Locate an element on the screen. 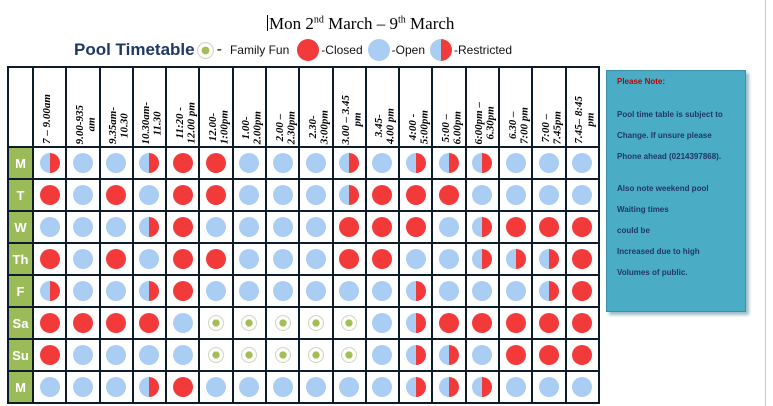 The image size is (773, 406). note-line: Phone ahead (0214397868). is located at coordinates (669, 156).